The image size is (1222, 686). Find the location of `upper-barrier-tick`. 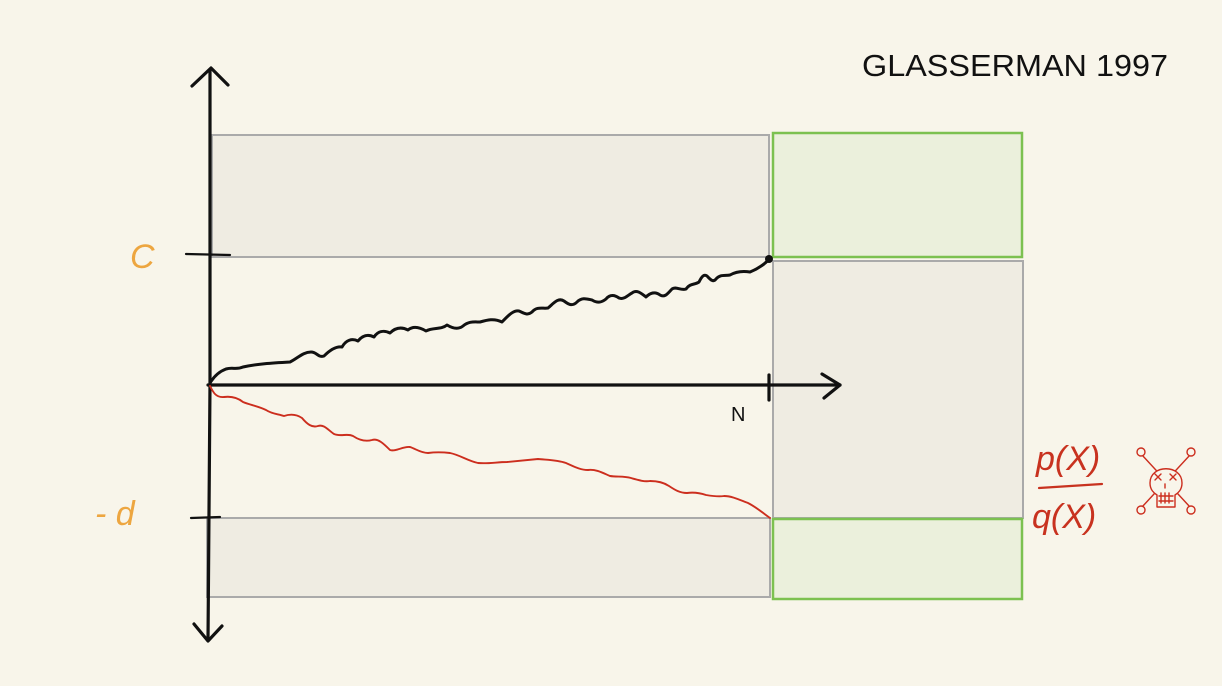

upper-barrier-tick is located at coordinates (208, 254).